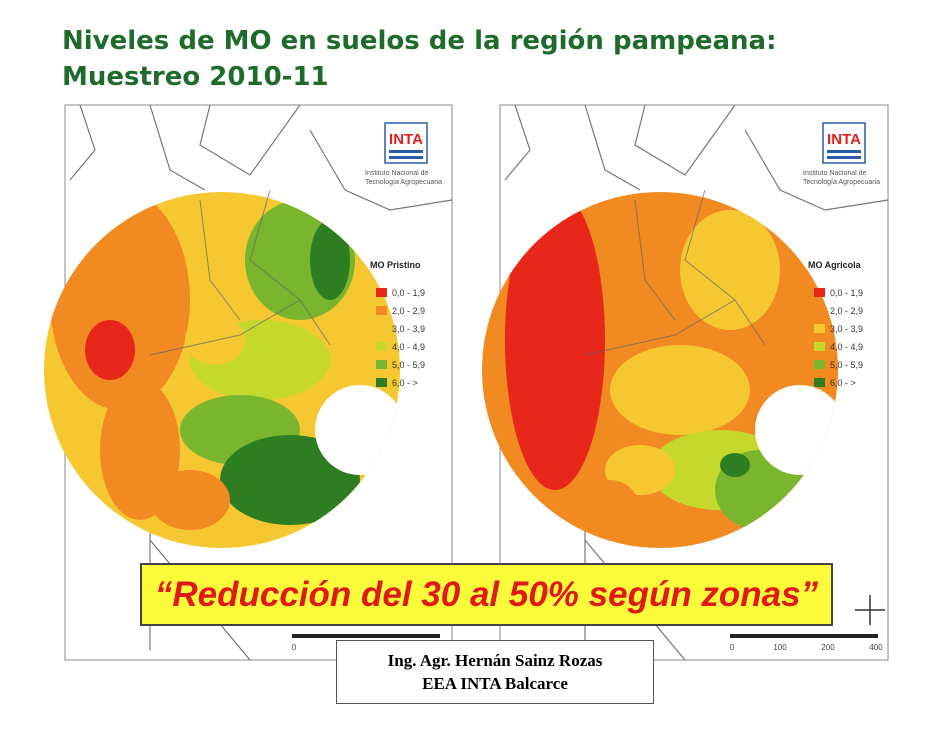 The height and width of the screenshot is (741, 950). I want to click on credit-line: Ing. Agr. Hernán Sainz Rozas, so click(495, 660).